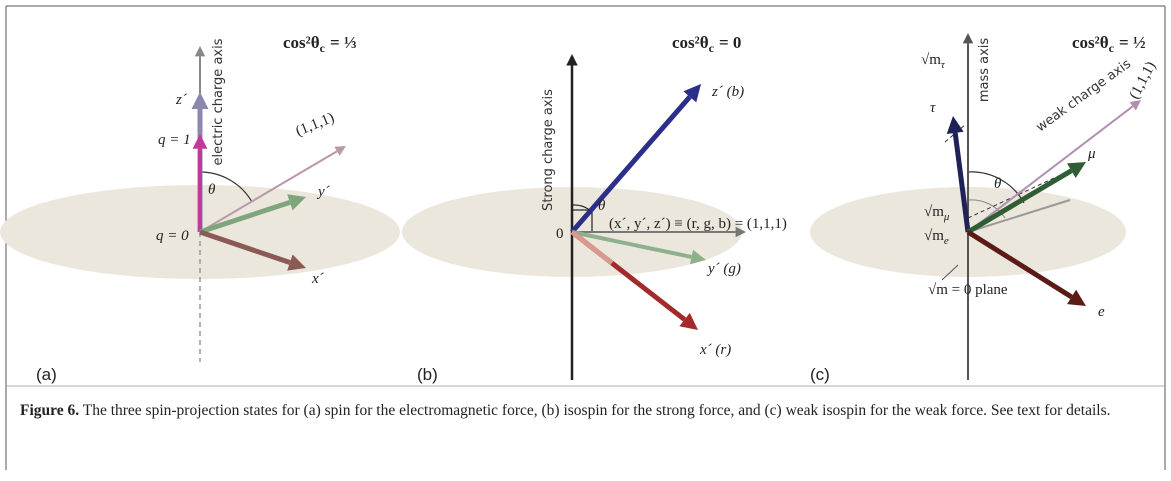  Describe the element at coordinates (427, 374) in the screenshot. I see `panel-label: (b)` at that location.